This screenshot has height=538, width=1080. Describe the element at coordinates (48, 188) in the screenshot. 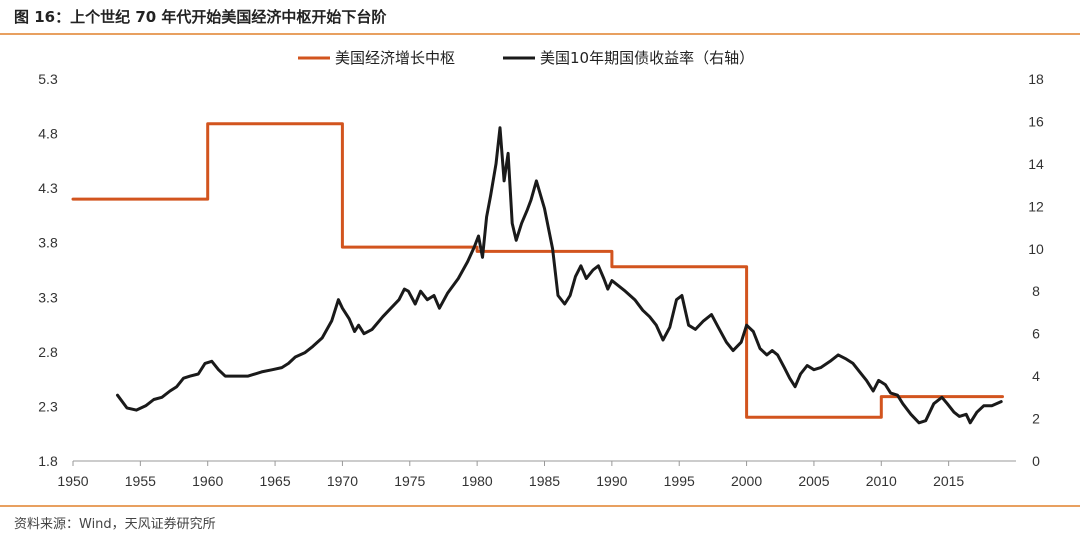

I see `left-y-tick-label: 4.3` at that location.